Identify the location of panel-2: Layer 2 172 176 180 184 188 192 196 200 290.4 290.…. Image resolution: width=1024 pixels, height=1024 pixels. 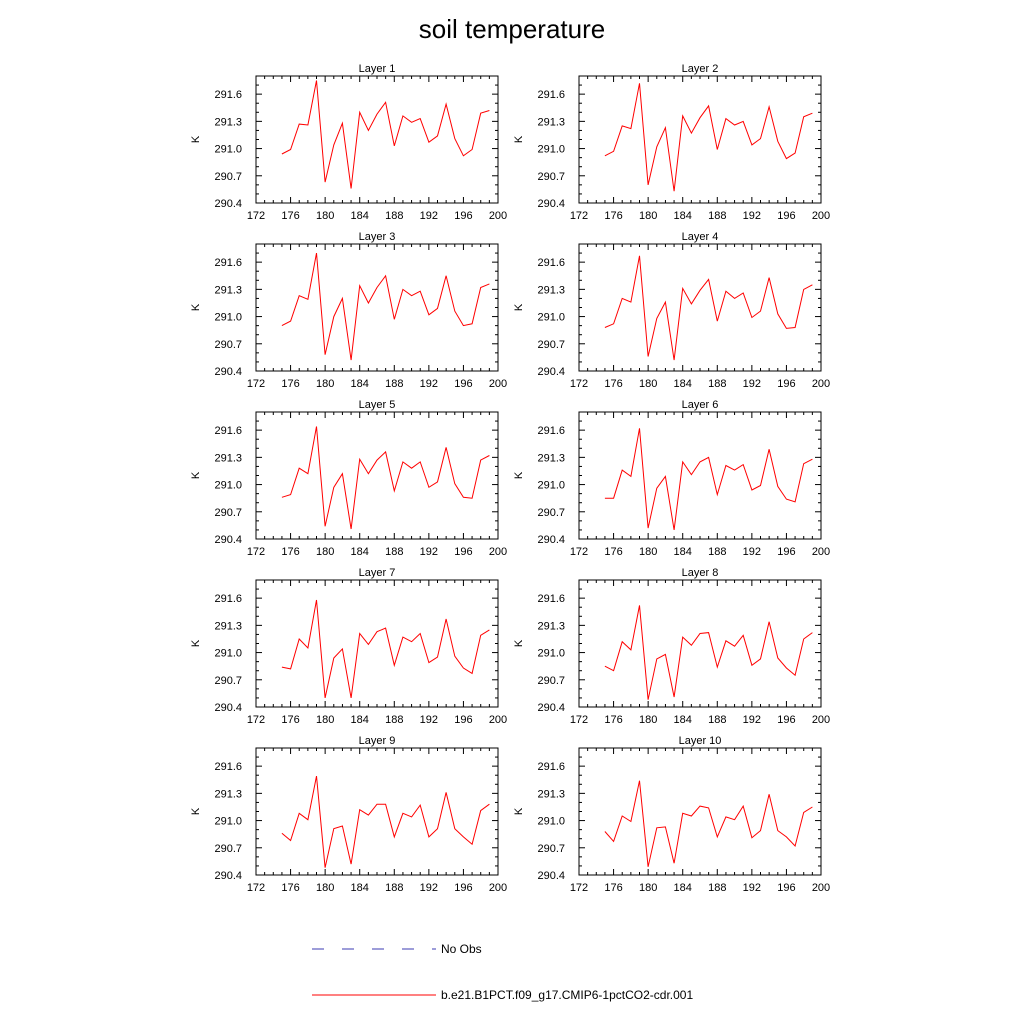
(671, 142).